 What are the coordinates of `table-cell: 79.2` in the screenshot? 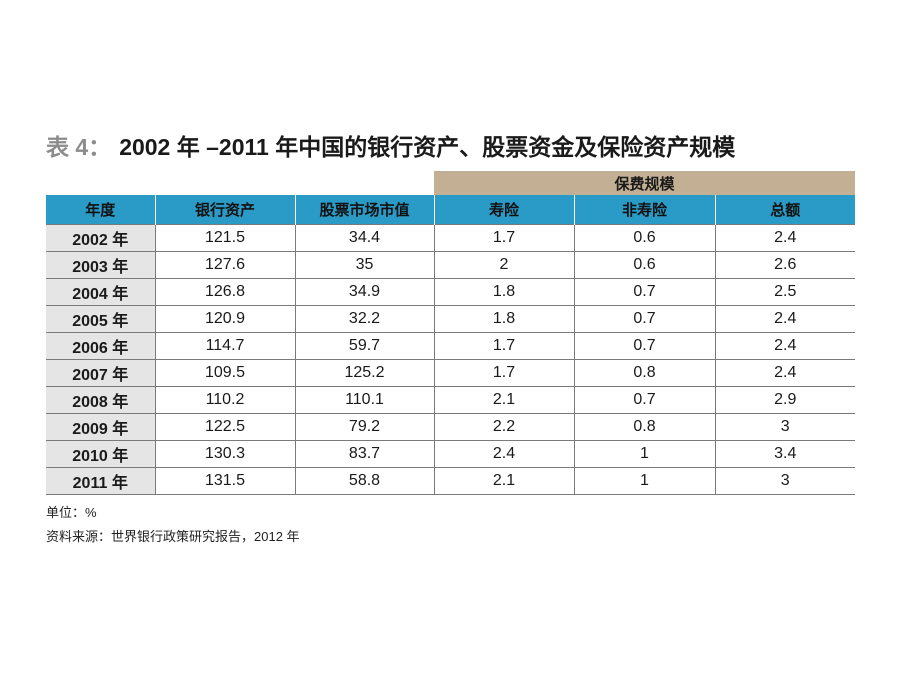 It's located at (364, 427).